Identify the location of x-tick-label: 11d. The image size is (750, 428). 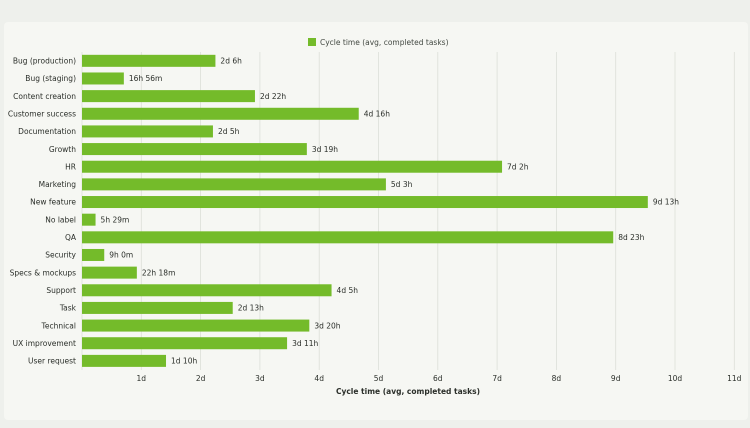
(734, 378).